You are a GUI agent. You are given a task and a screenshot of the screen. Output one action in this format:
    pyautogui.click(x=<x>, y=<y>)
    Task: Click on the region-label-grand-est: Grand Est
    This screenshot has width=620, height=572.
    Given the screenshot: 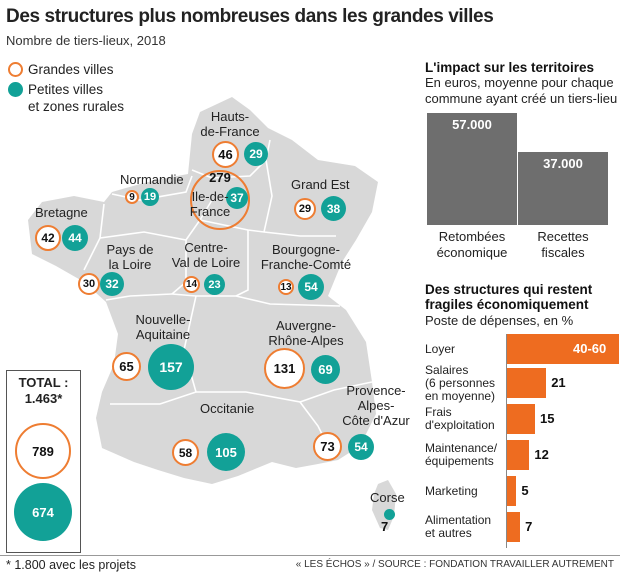 What is the action you would take?
    pyautogui.click(x=320, y=184)
    